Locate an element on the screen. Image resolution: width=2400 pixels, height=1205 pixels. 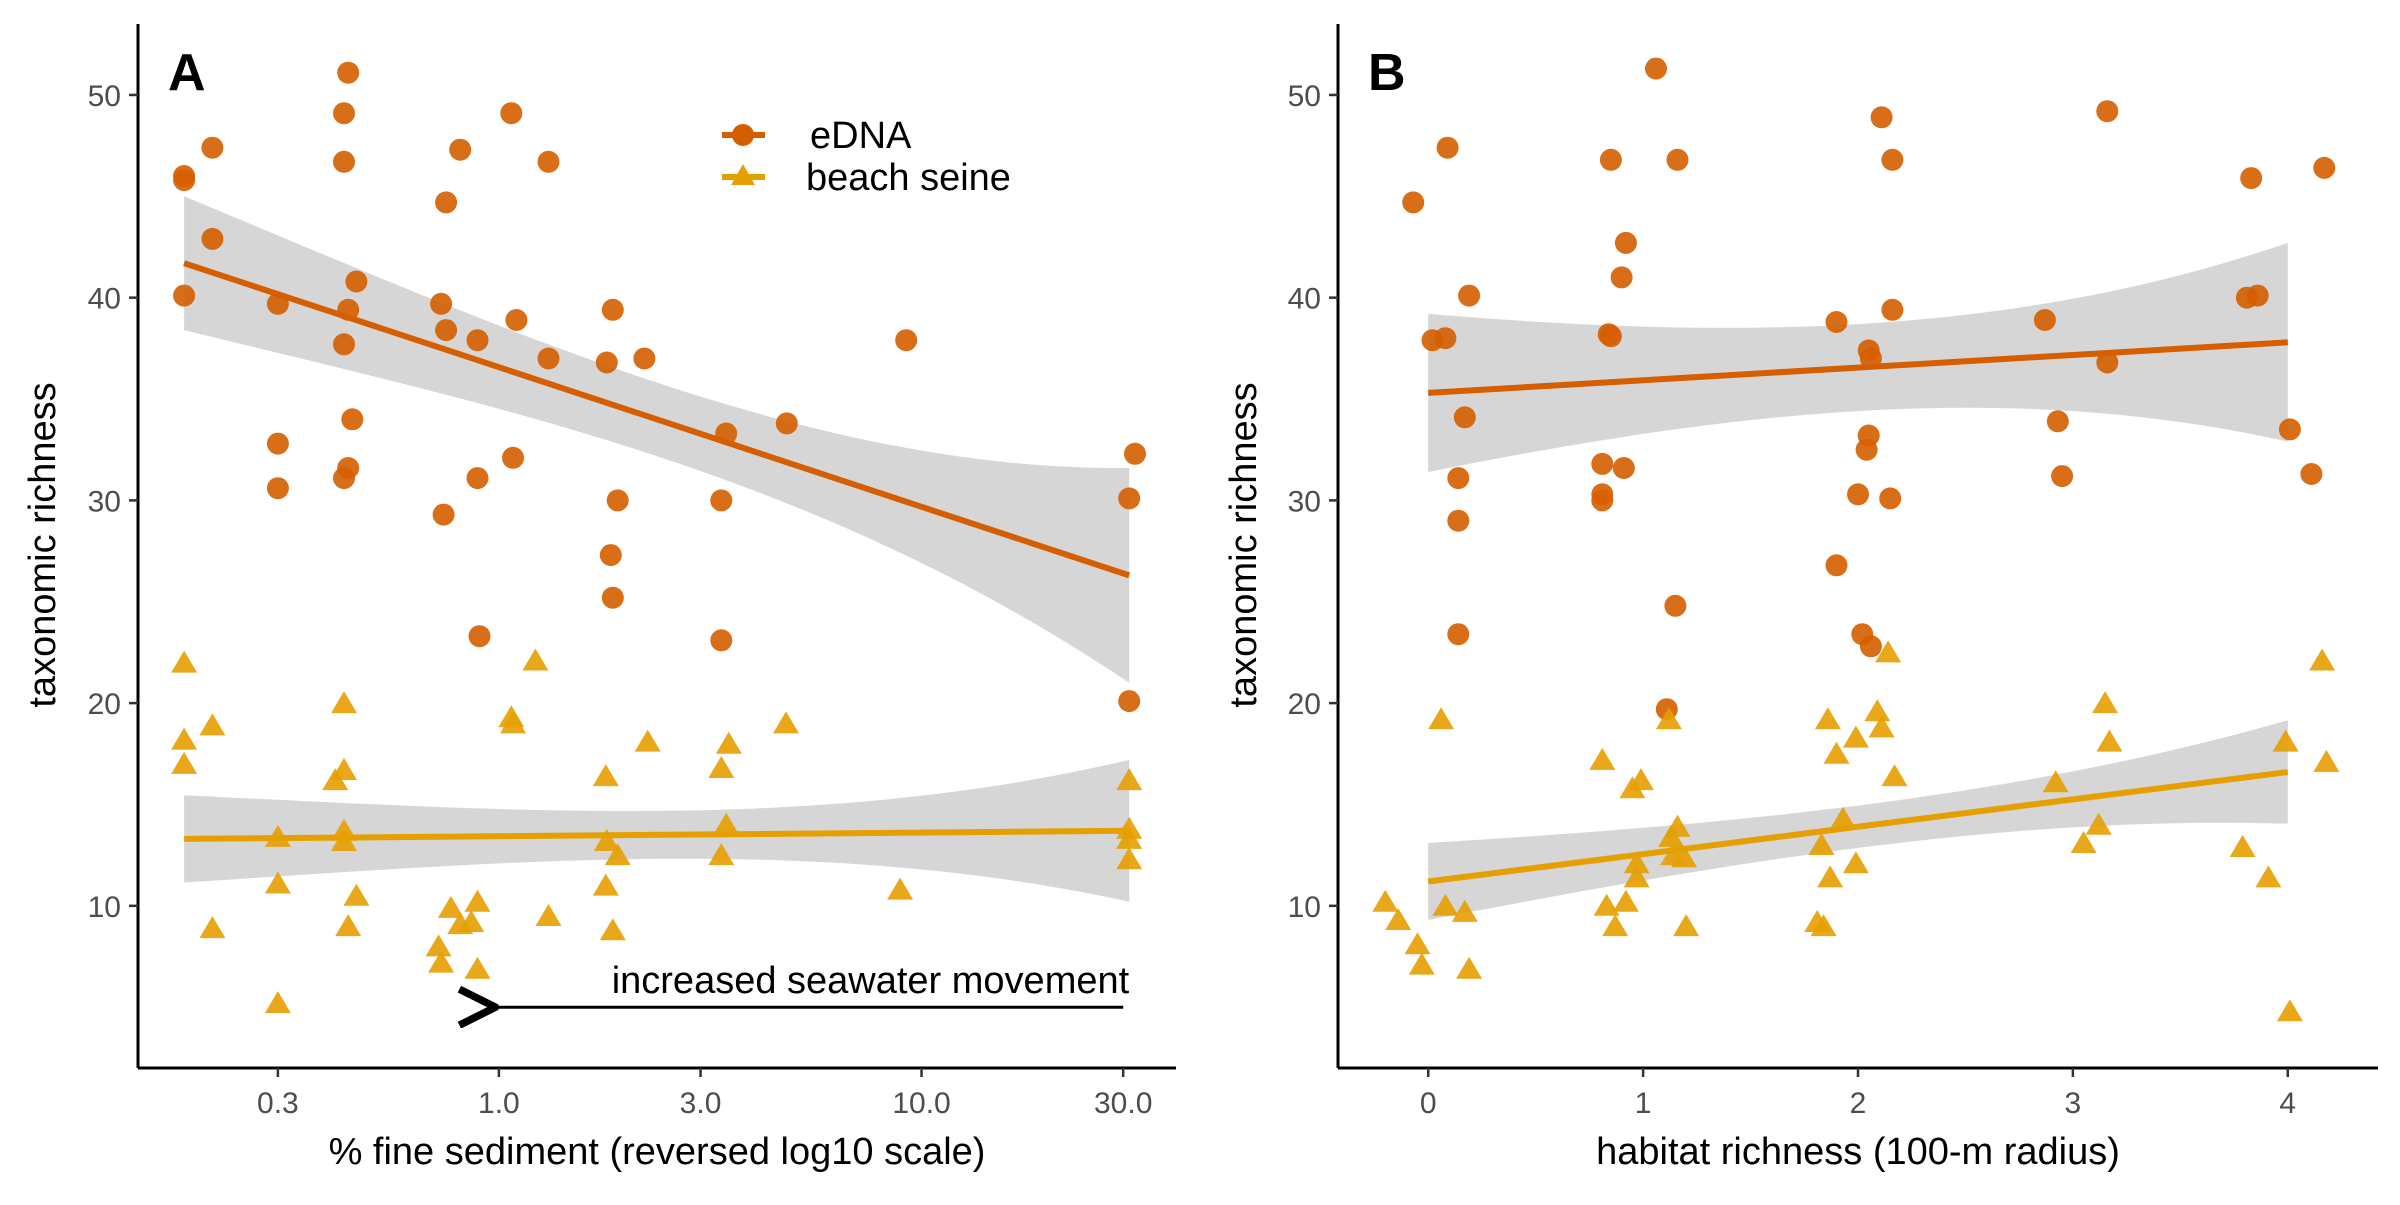
panel-b-y-axis-title: taxonomic richness is located at coordinates (1244, 544).